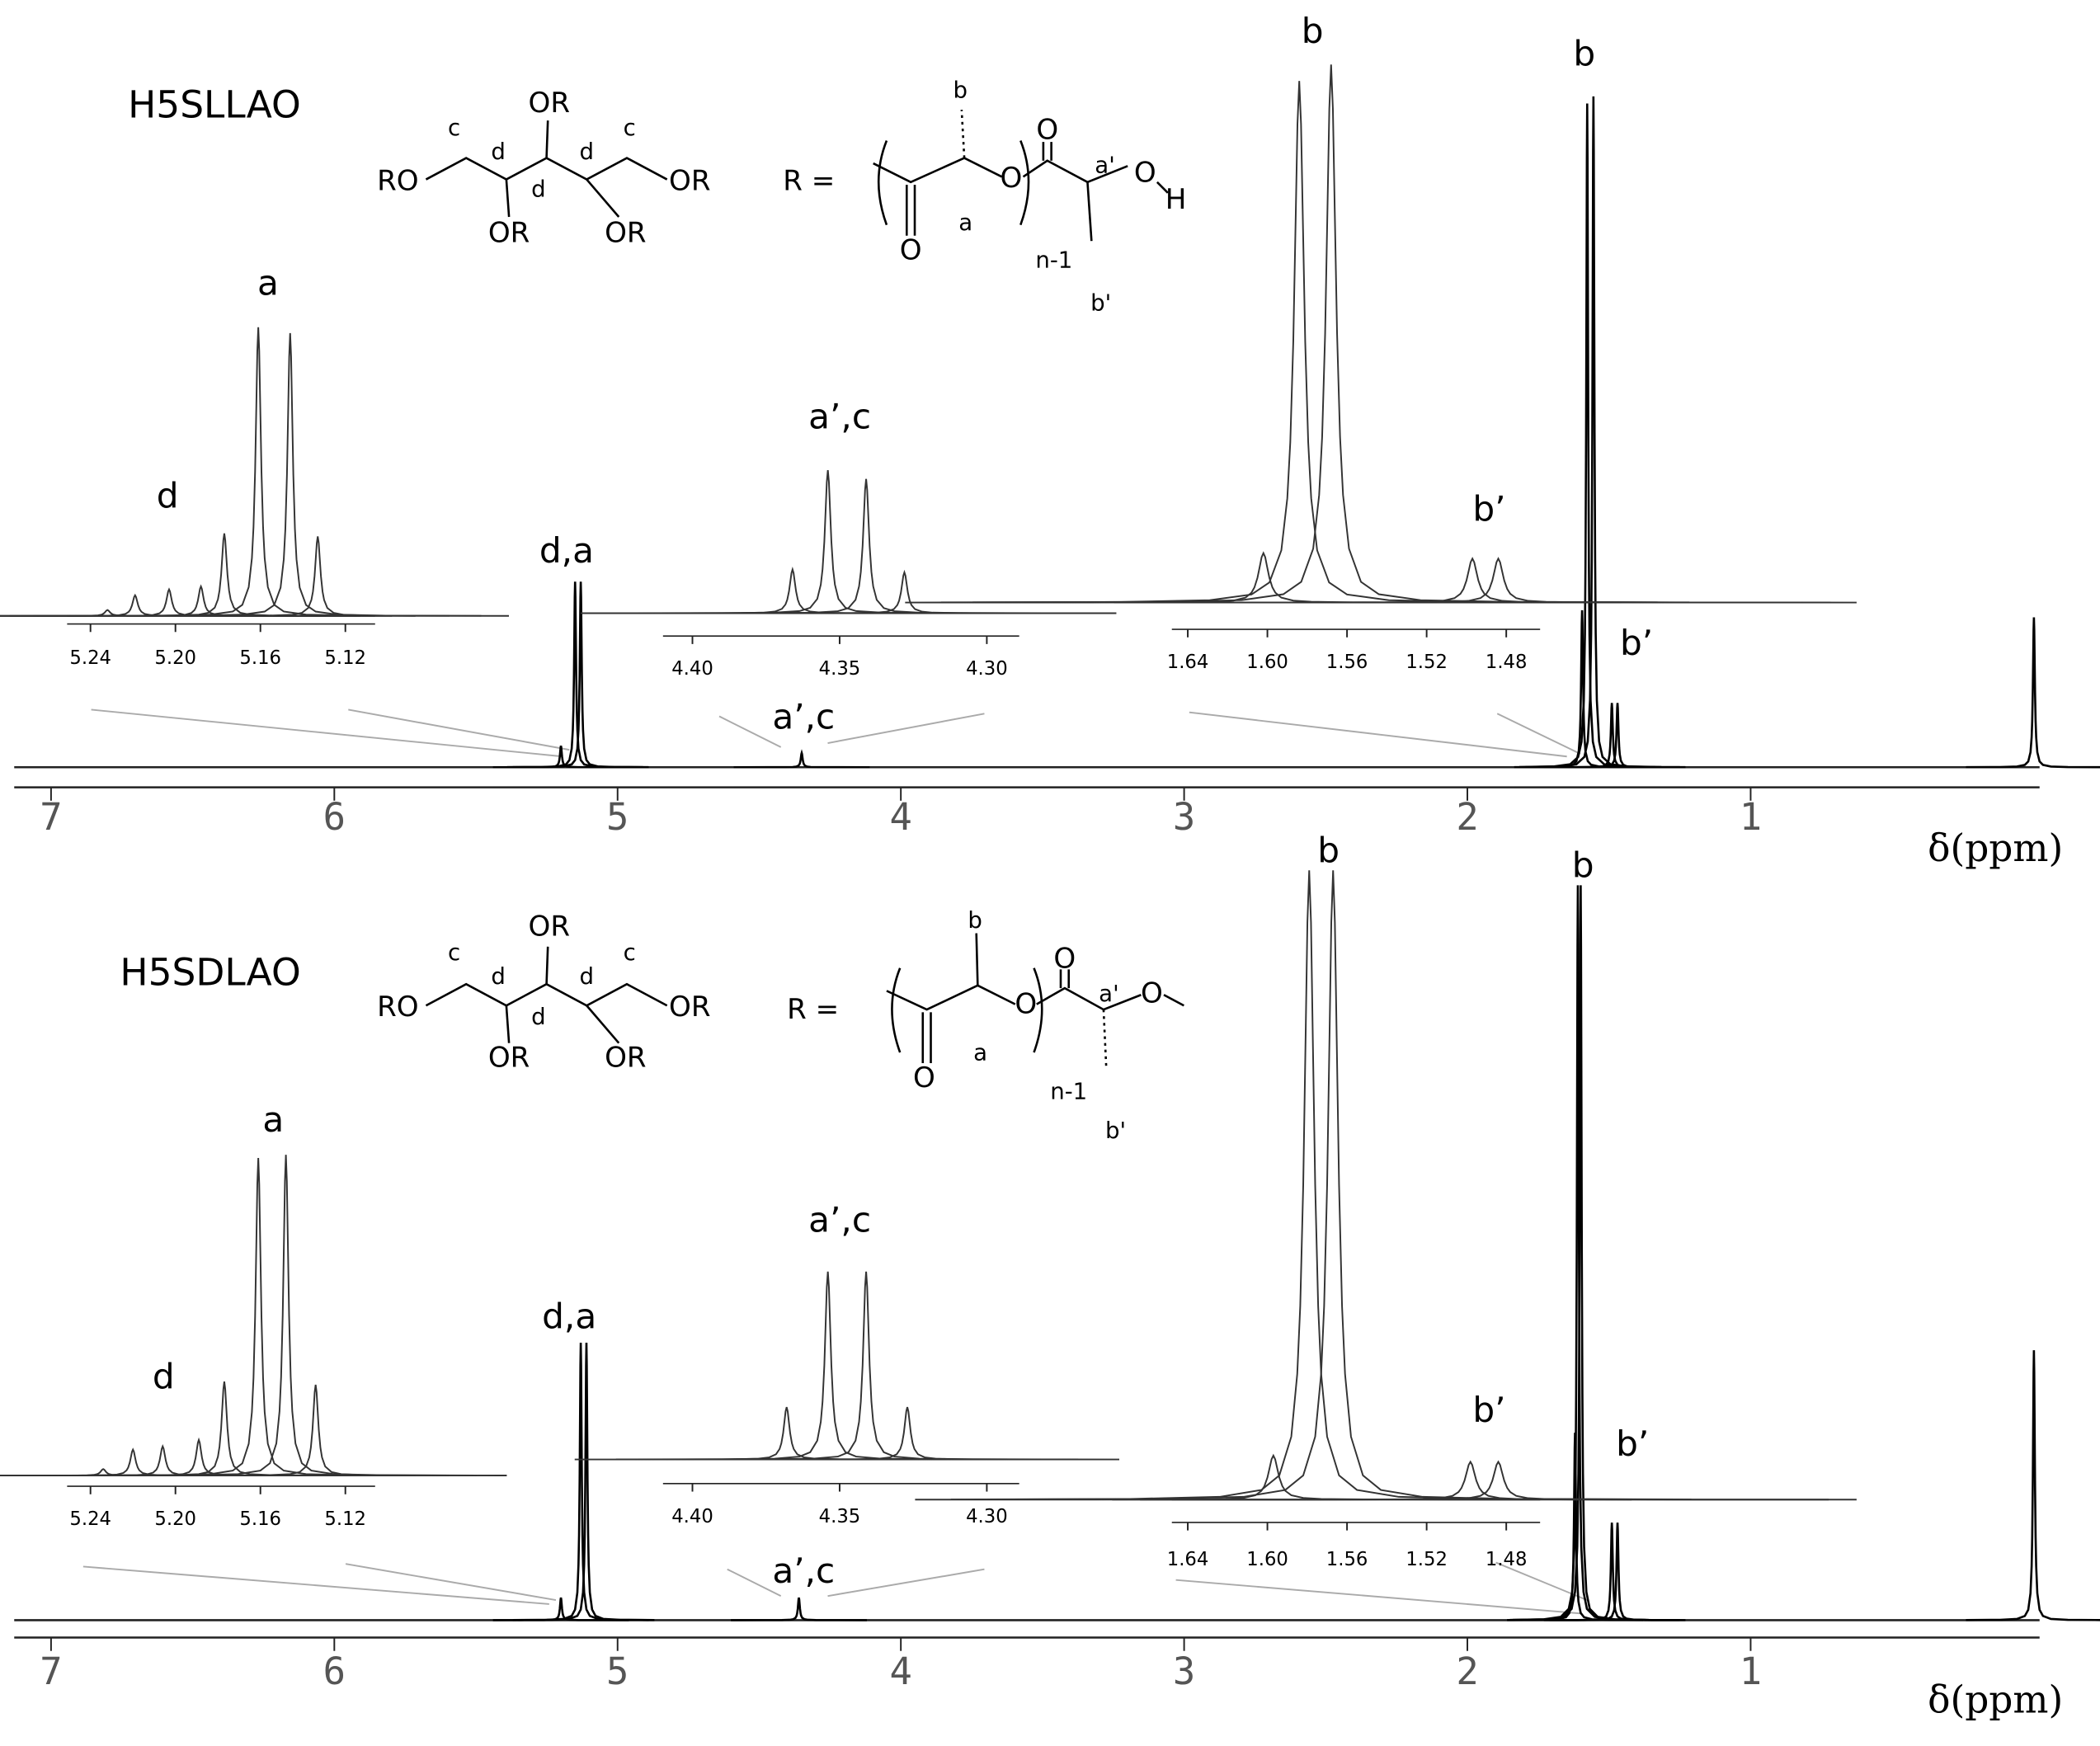 This screenshot has height=1746, width=2100. What do you see at coordinates (214, 104) in the screenshot?
I see `panel-title: H5SLLAO` at bounding box center [214, 104].